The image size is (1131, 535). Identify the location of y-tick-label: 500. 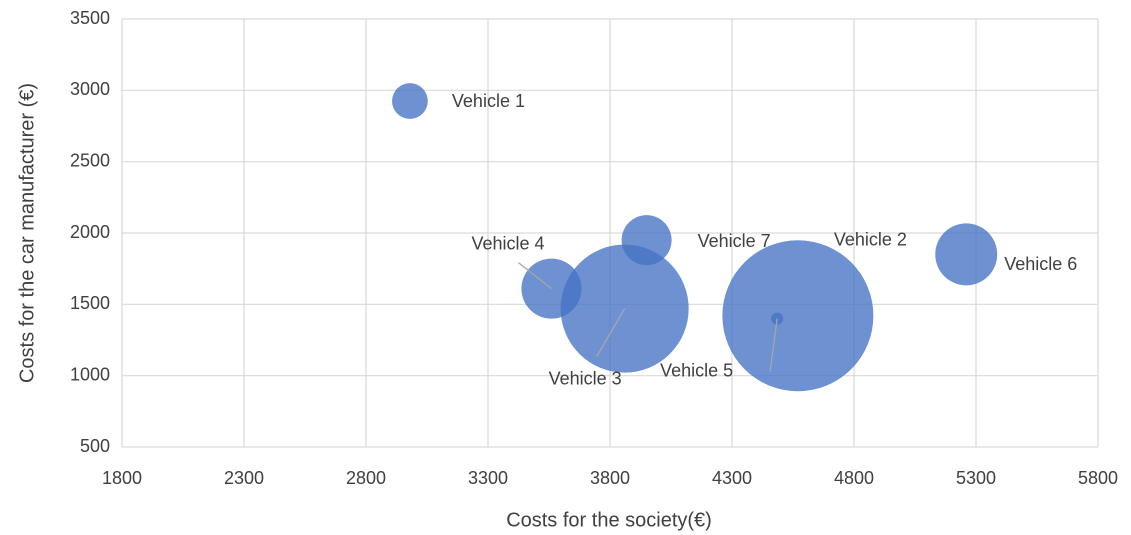
(95, 446).